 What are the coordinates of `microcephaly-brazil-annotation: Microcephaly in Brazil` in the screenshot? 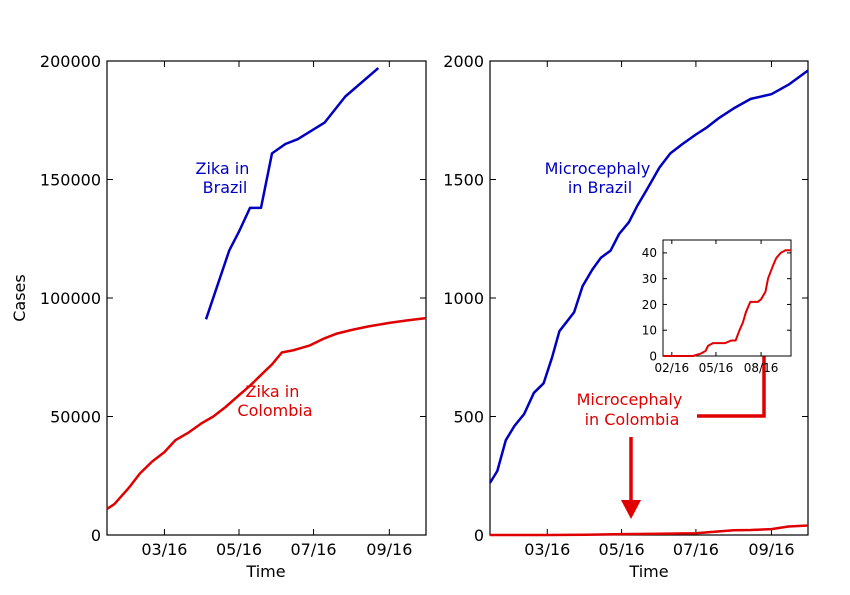 It's located at (600, 178).